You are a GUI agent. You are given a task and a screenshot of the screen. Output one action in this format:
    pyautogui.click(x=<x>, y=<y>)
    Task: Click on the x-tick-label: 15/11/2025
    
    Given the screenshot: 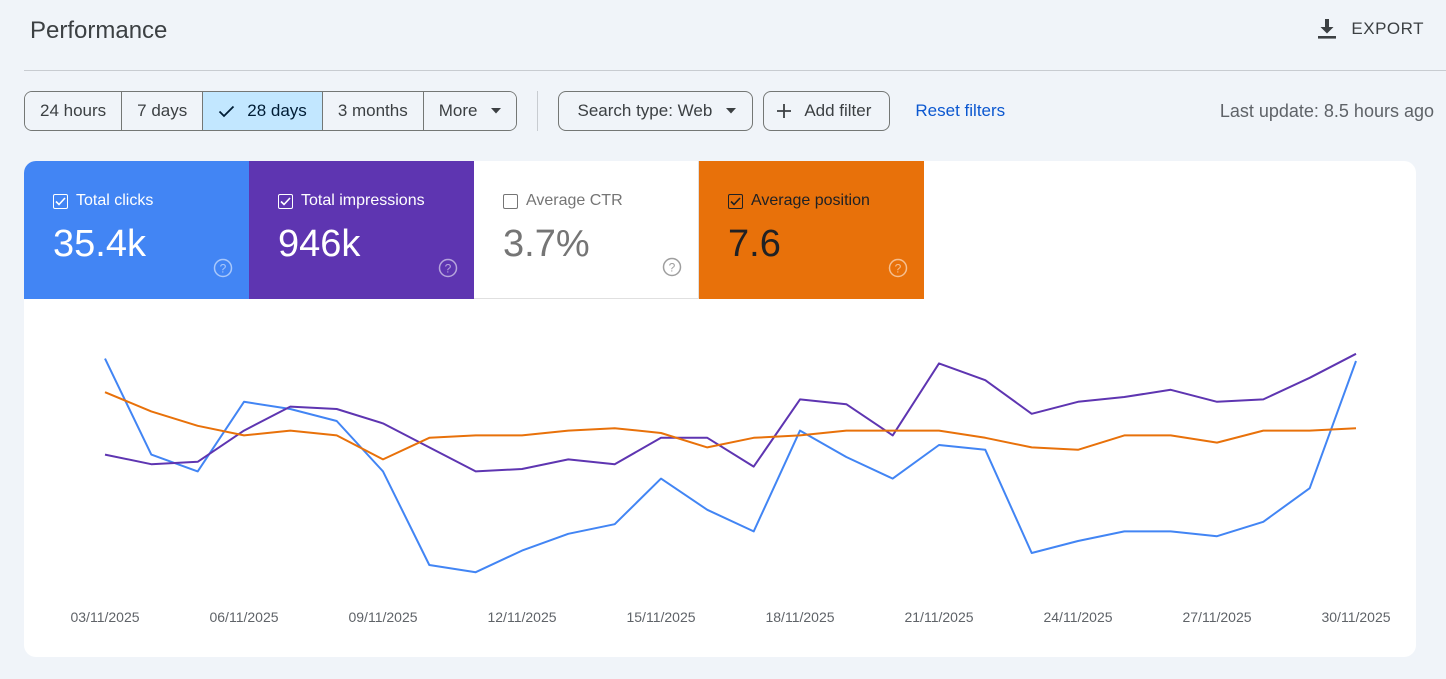 What is the action you would take?
    pyautogui.click(x=660, y=617)
    